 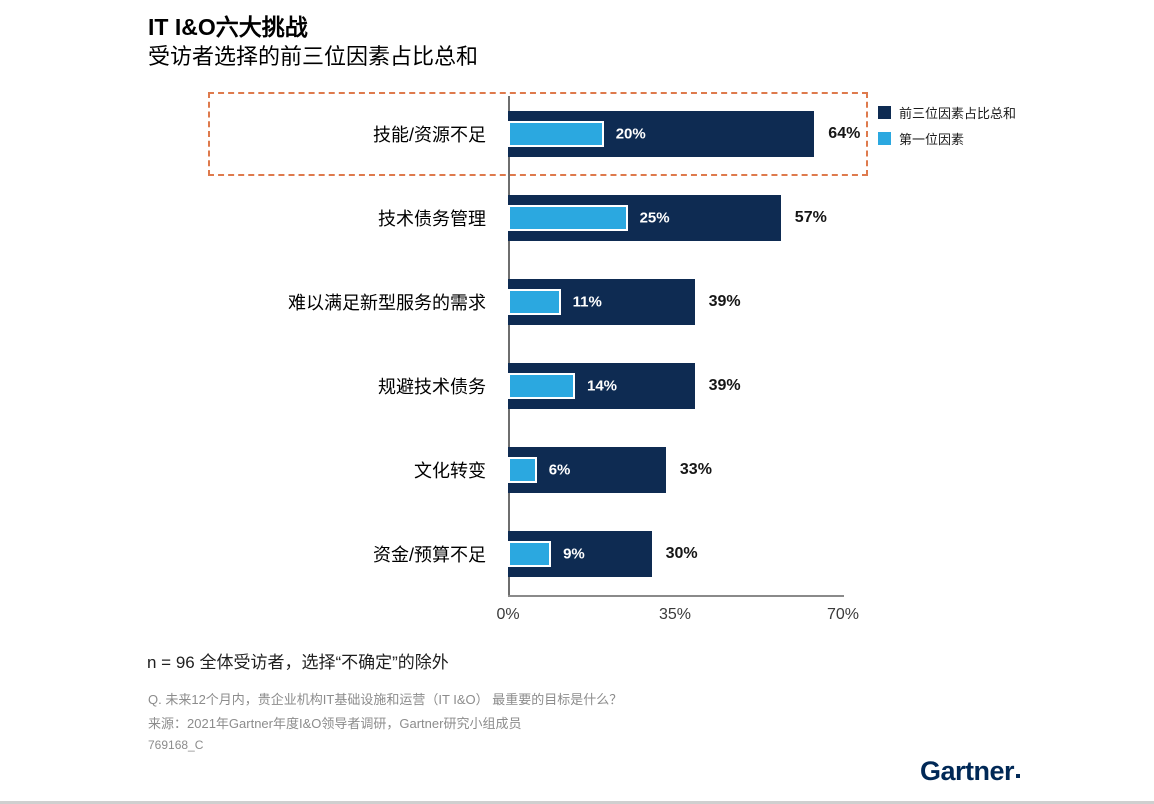 I want to click on x-tick-35: 35%, so click(x=675, y=614).